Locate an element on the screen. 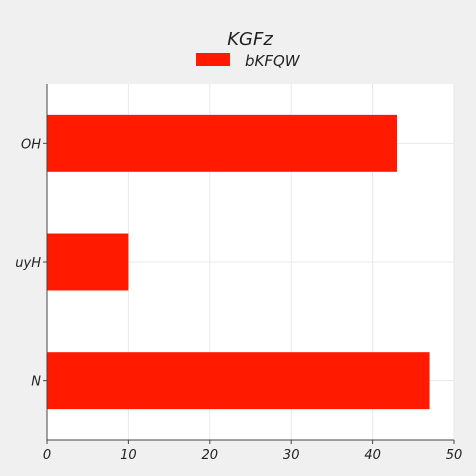 This screenshot has height=476, width=476. legend-swatch is located at coordinates (213, 59).